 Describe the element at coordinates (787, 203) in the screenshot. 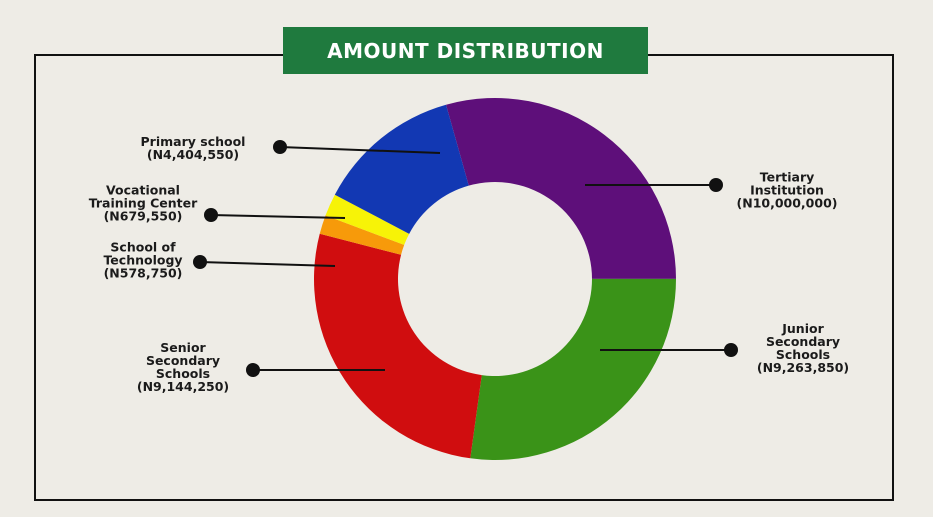

I see `value-label: (N10,000,000)` at that location.